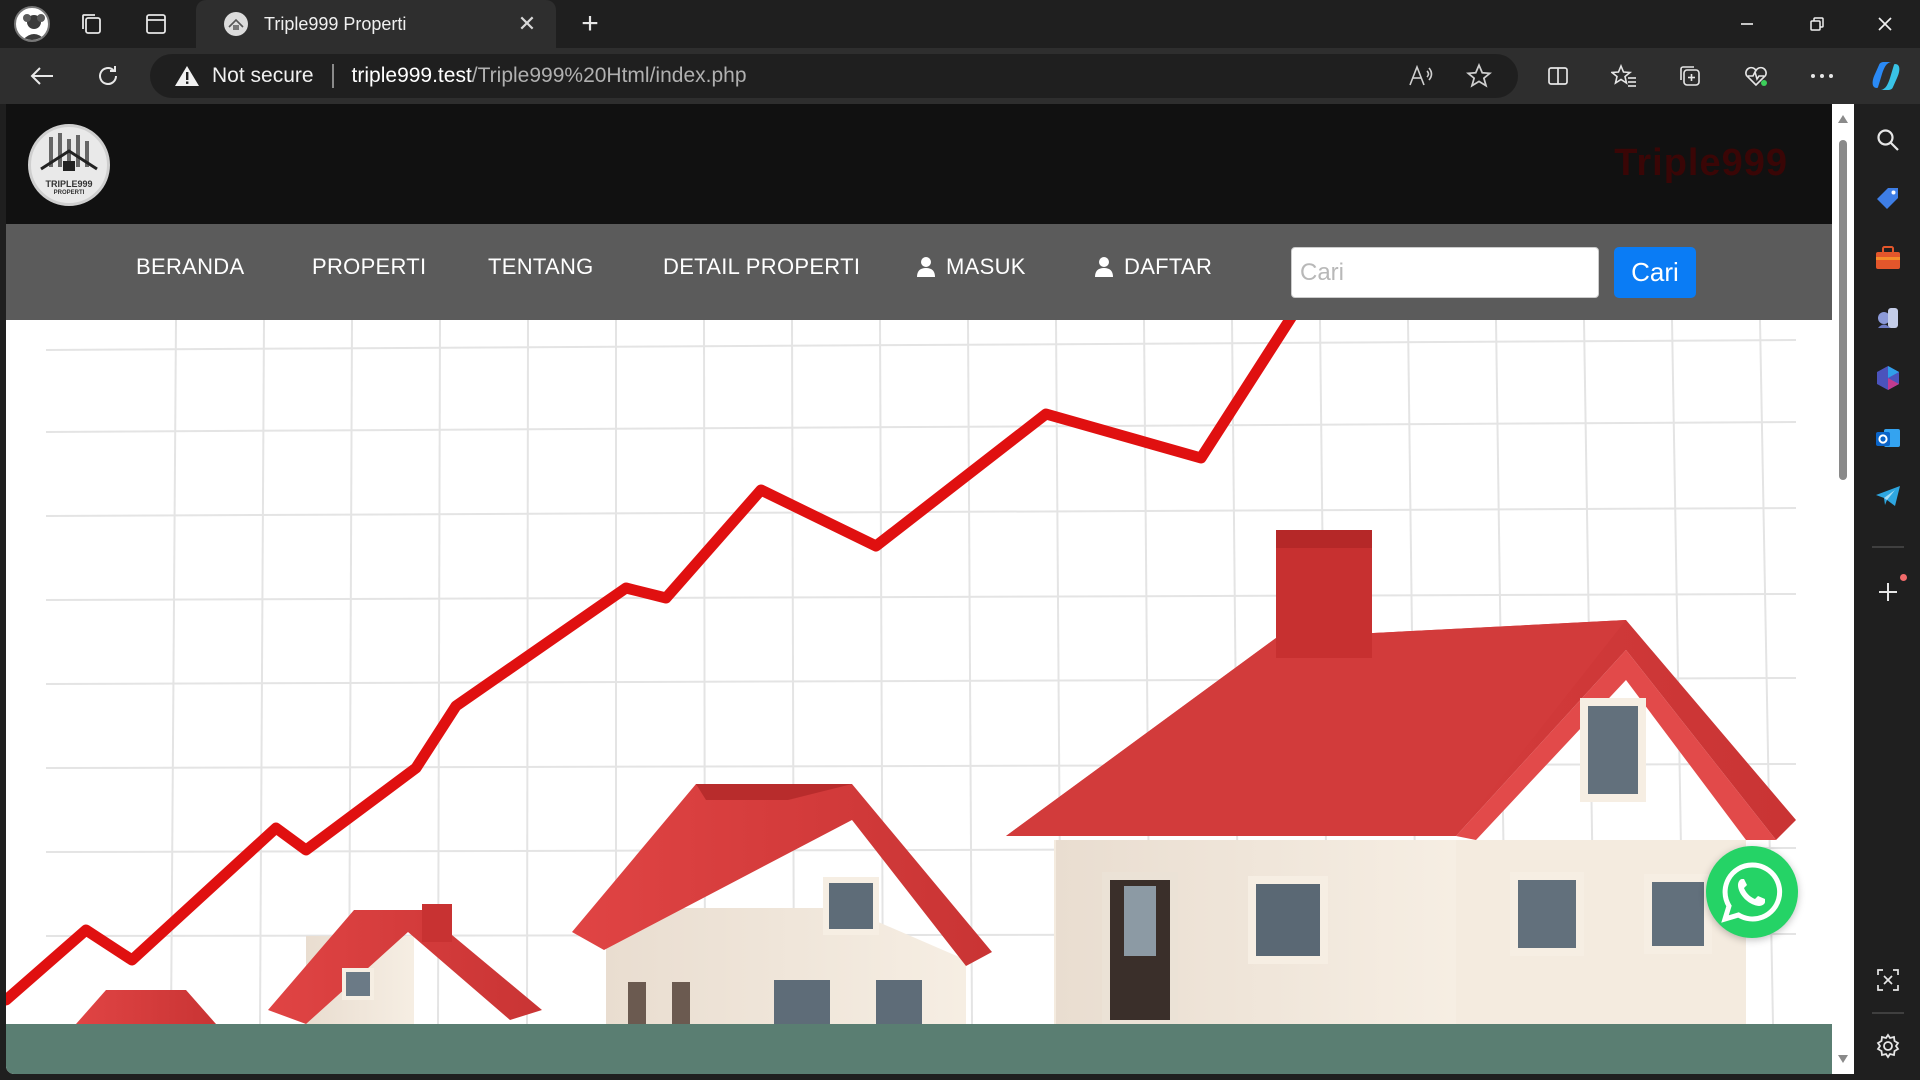 This screenshot has height=1080, width=1920. I want to click on site-header: TRIPLE999 PROPERTI Triple999, so click(919, 164).